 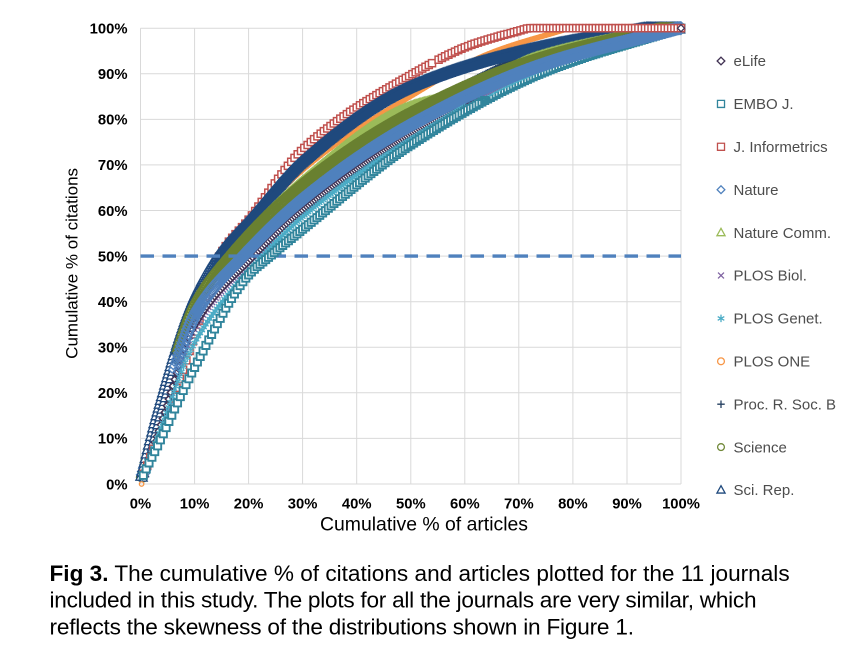 What do you see at coordinates (785, 404) in the screenshot?
I see `svg-text: Proc. R. Soc. B` at bounding box center [785, 404].